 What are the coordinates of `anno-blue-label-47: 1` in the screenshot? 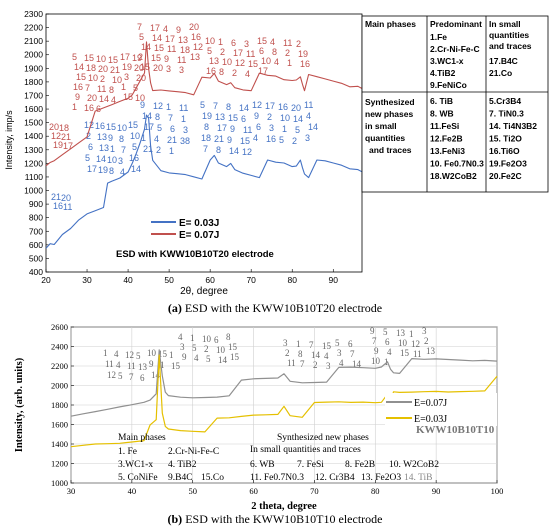 It's located at (171, 151).